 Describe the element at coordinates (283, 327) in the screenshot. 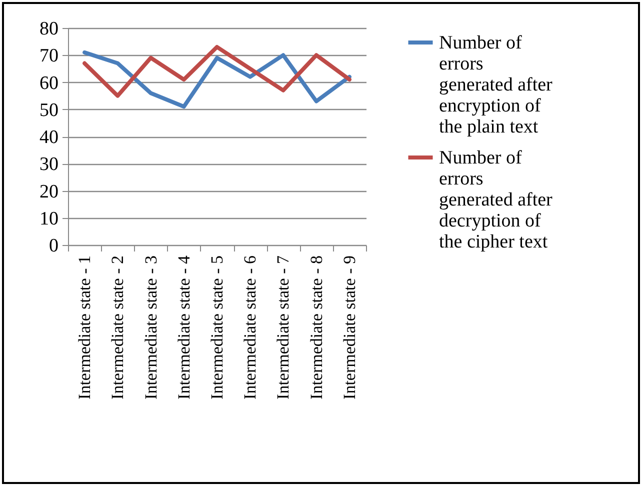

I see `x-tick-label: Intermediate state - 7` at that location.